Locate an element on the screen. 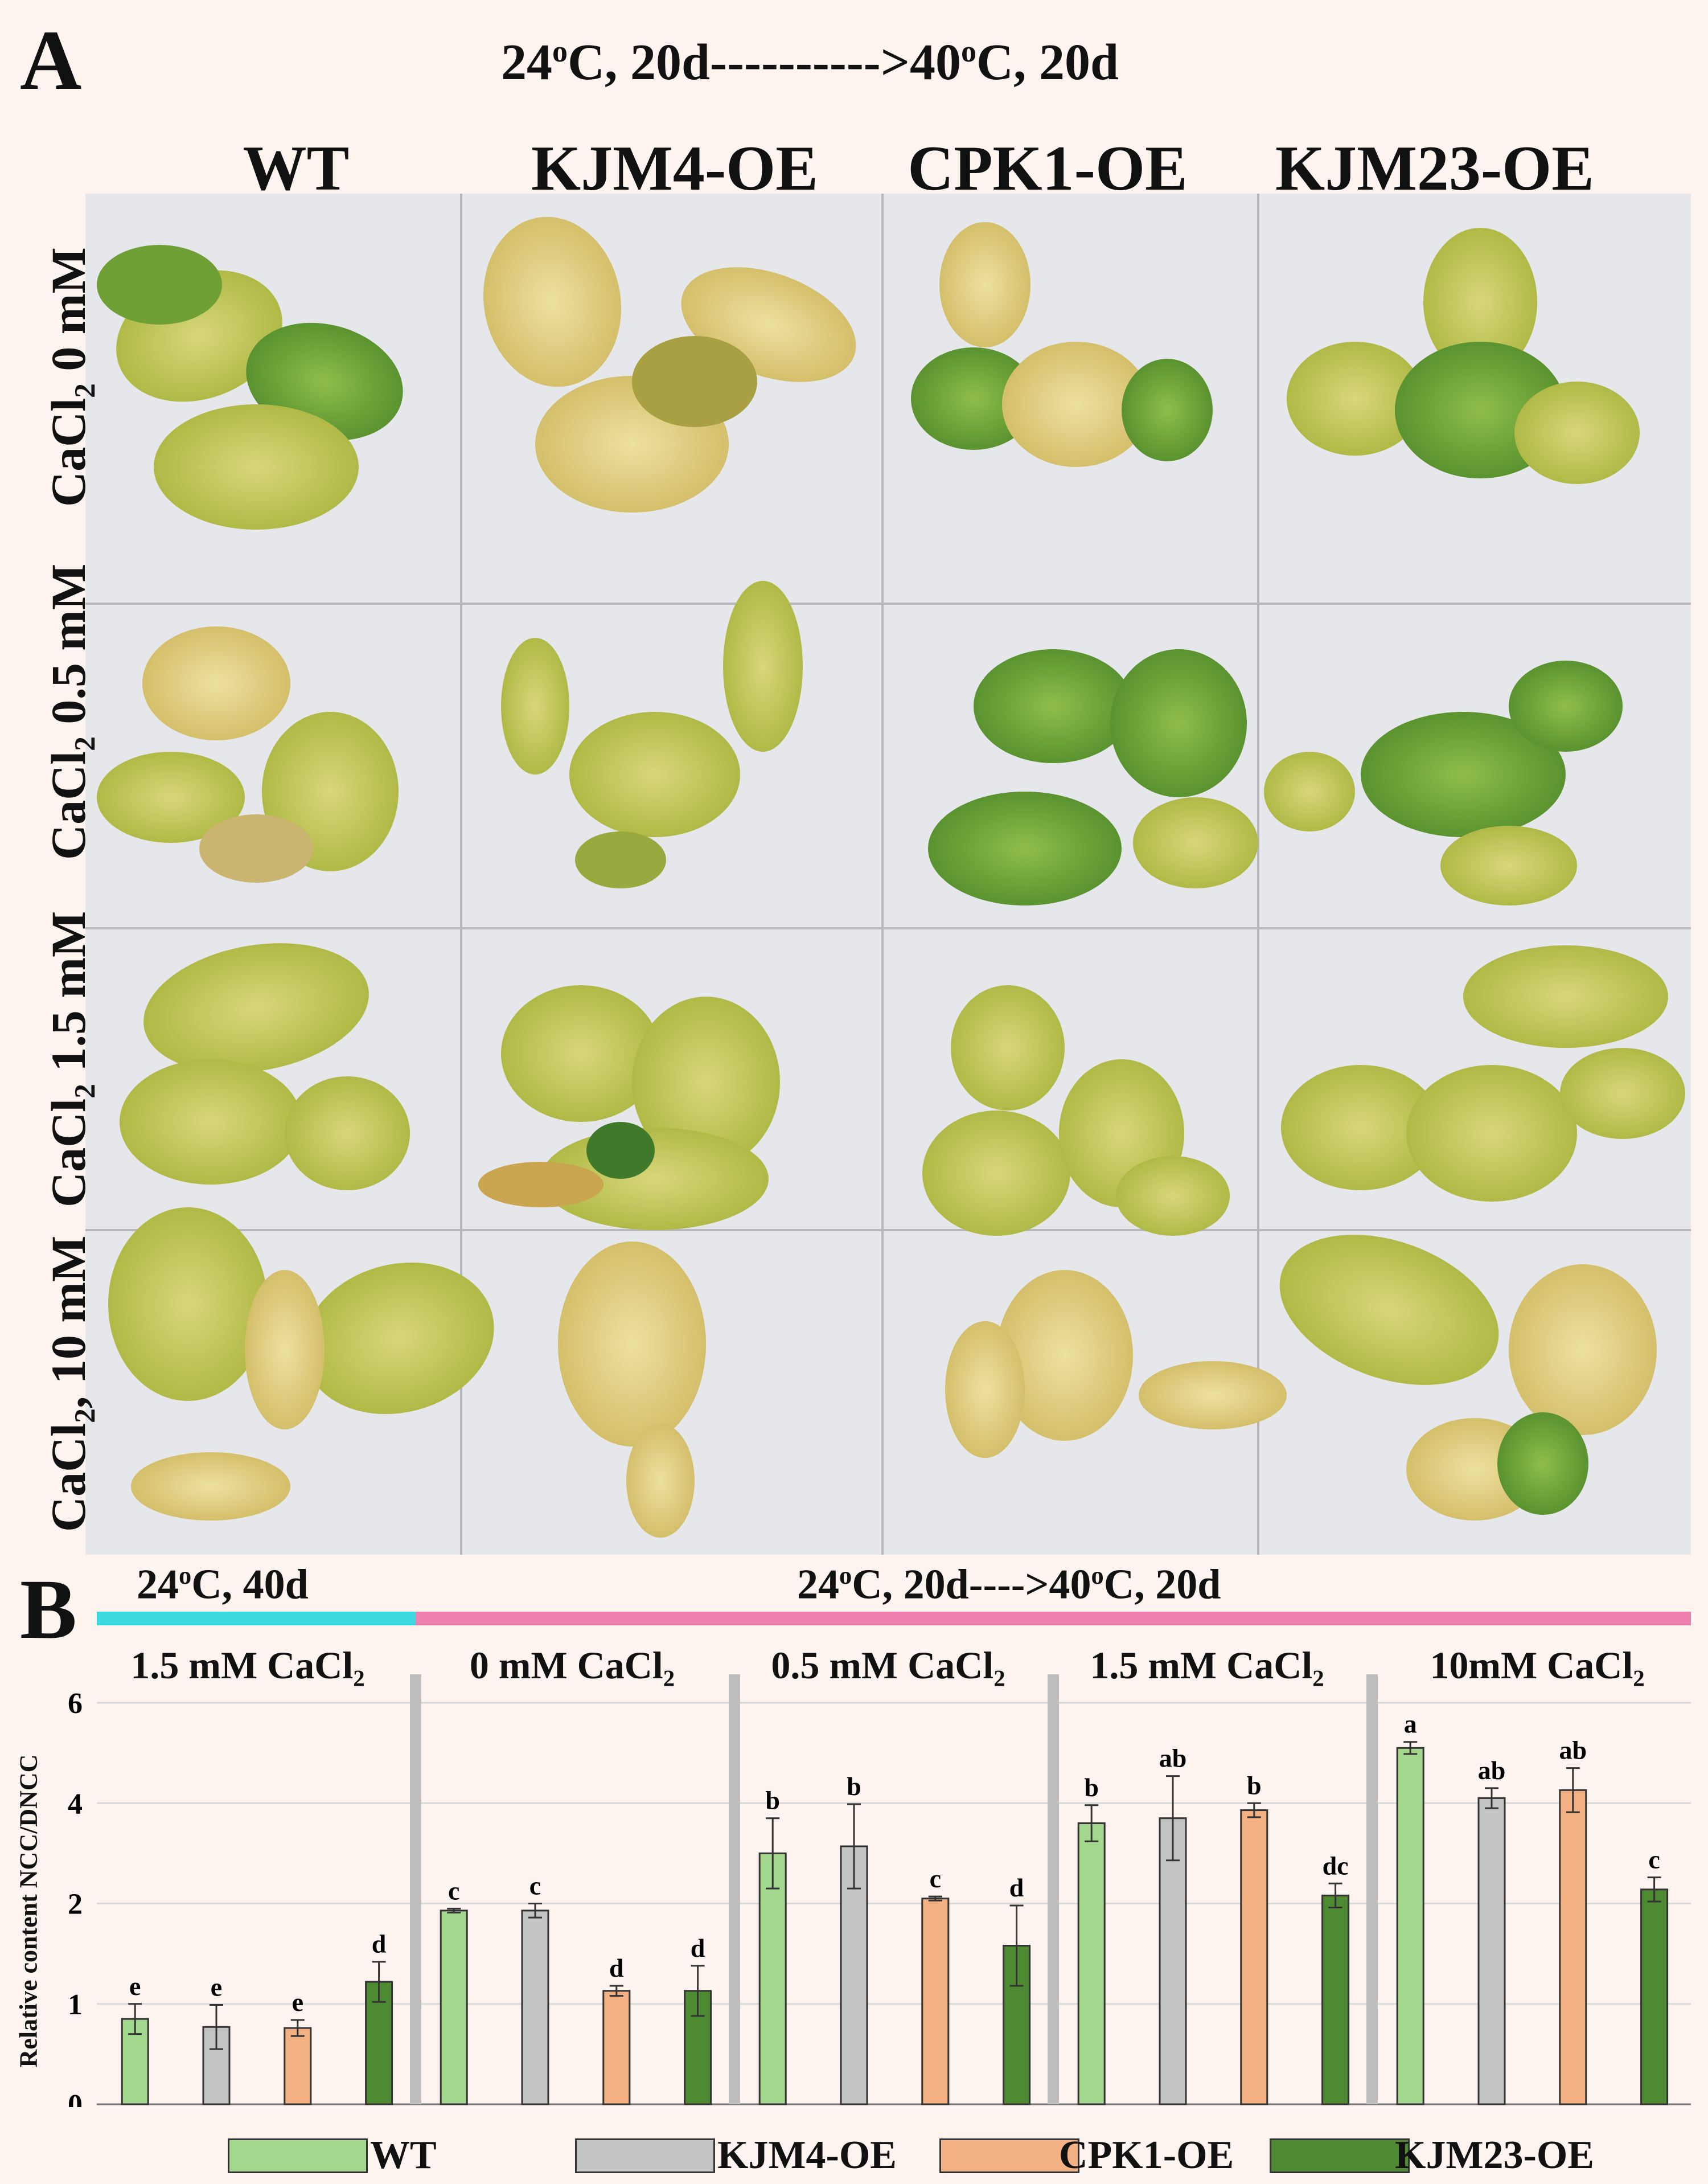  control-degree: o is located at coordinates (185, 1575).